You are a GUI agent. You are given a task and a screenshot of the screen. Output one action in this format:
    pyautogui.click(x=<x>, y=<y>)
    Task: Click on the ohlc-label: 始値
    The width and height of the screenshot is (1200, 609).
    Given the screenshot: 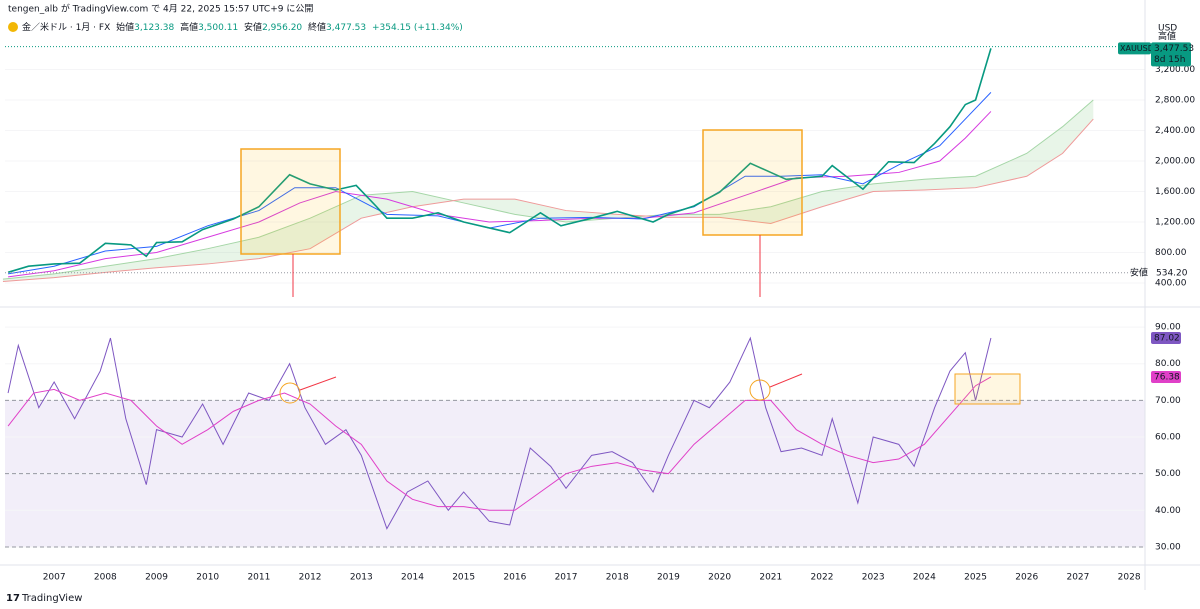 What is the action you would take?
    pyautogui.click(x=125, y=27)
    